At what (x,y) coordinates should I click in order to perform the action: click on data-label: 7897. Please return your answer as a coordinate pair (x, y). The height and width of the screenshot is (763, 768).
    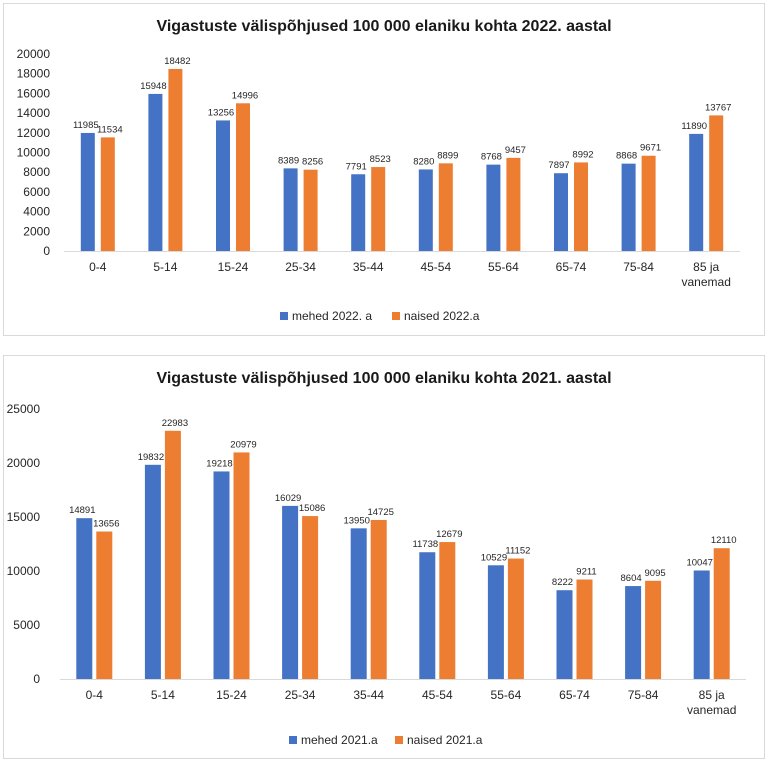
    Looking at the image, I should click on (558, 165).